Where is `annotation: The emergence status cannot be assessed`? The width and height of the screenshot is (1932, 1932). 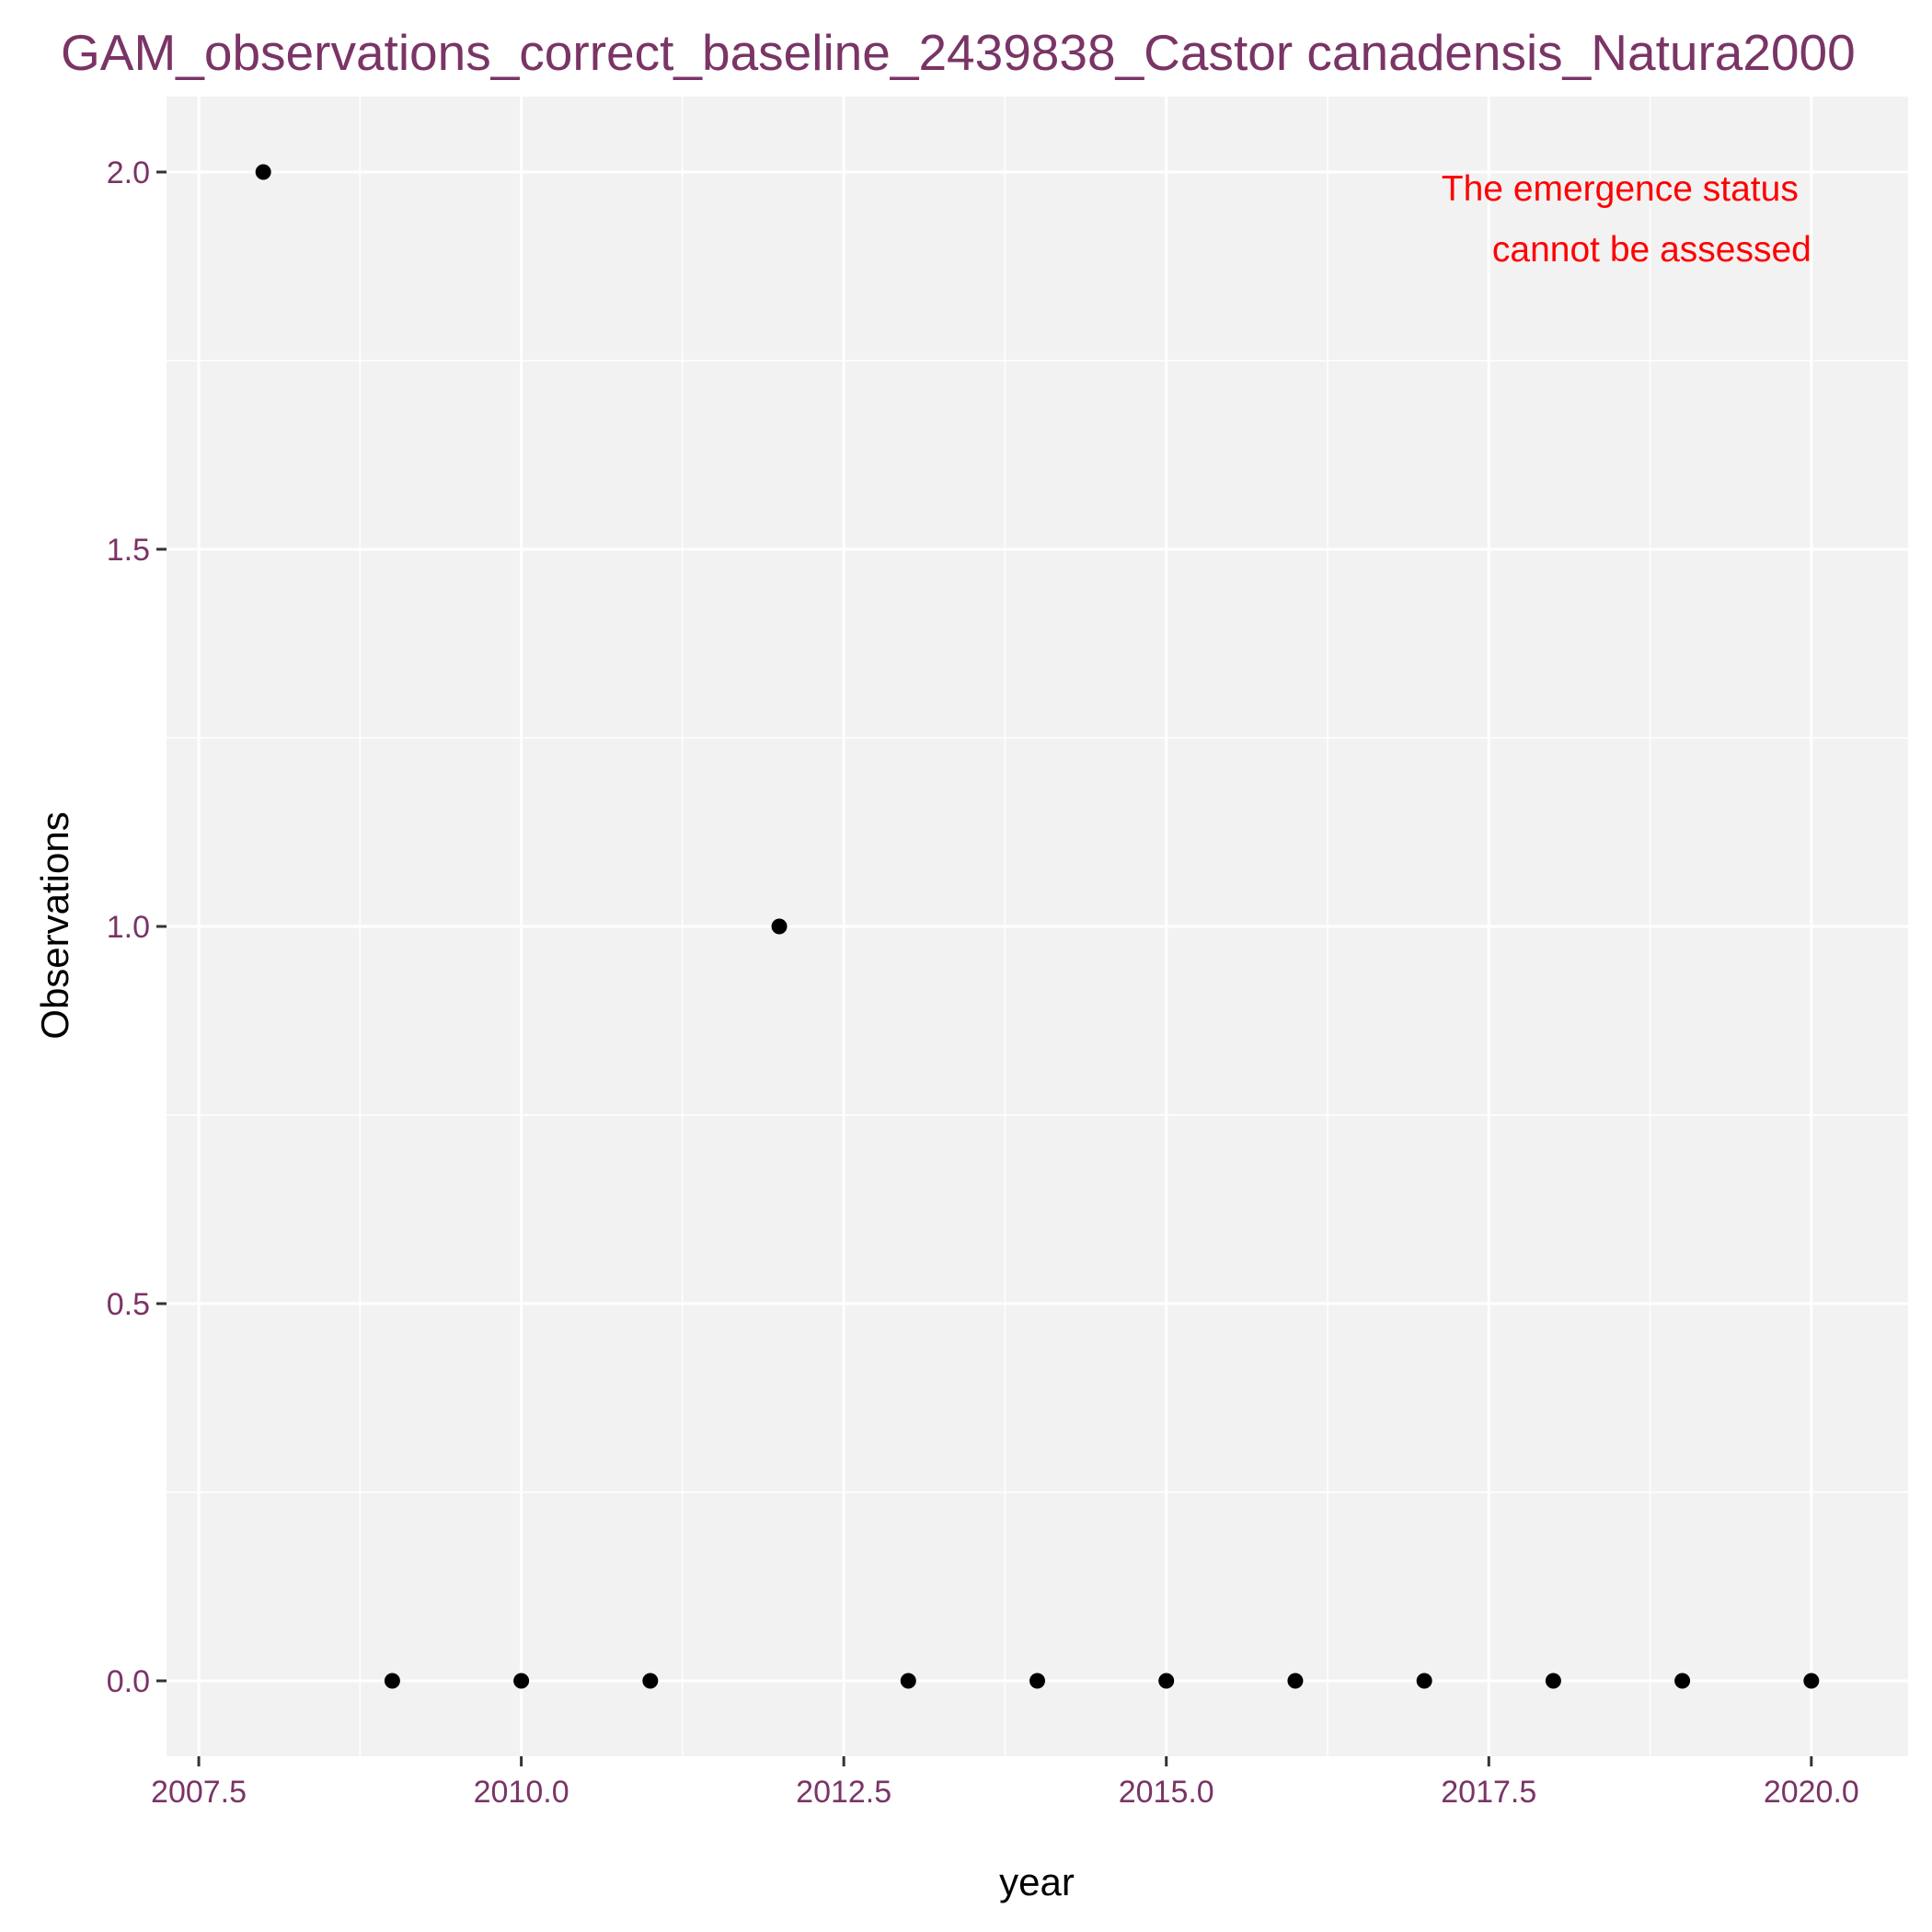
annotation: The emergence status cannot be assessed is located at coordinates (1626, 219).